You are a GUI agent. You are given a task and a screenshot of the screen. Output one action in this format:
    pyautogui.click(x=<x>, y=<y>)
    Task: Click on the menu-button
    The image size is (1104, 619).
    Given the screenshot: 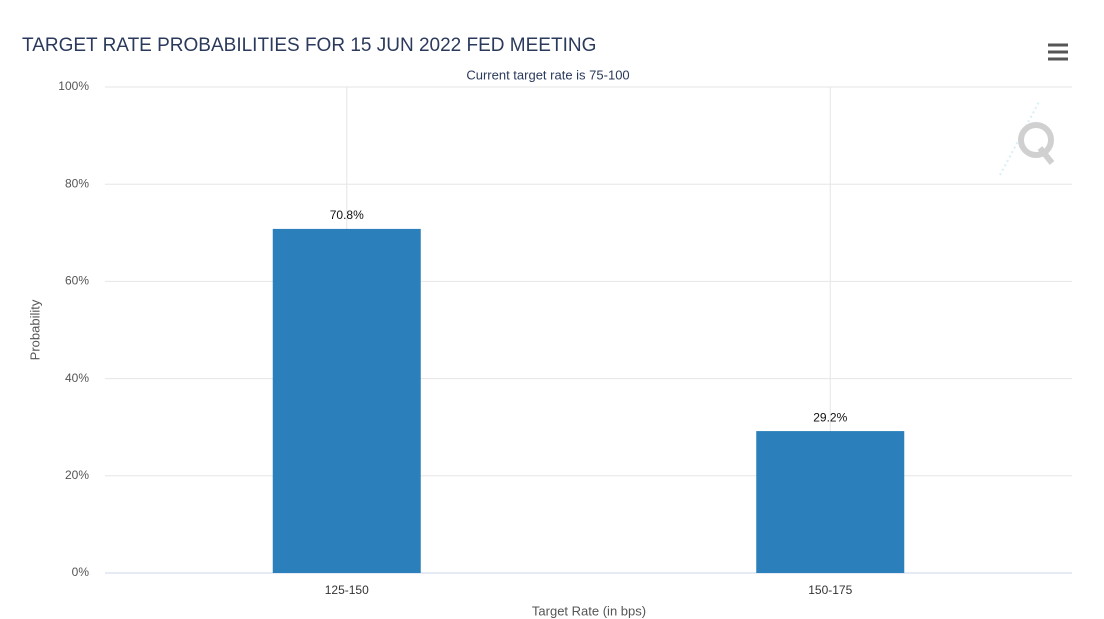 What is the action you would take?
    pyautogui.click(x=1058, y=52)
    